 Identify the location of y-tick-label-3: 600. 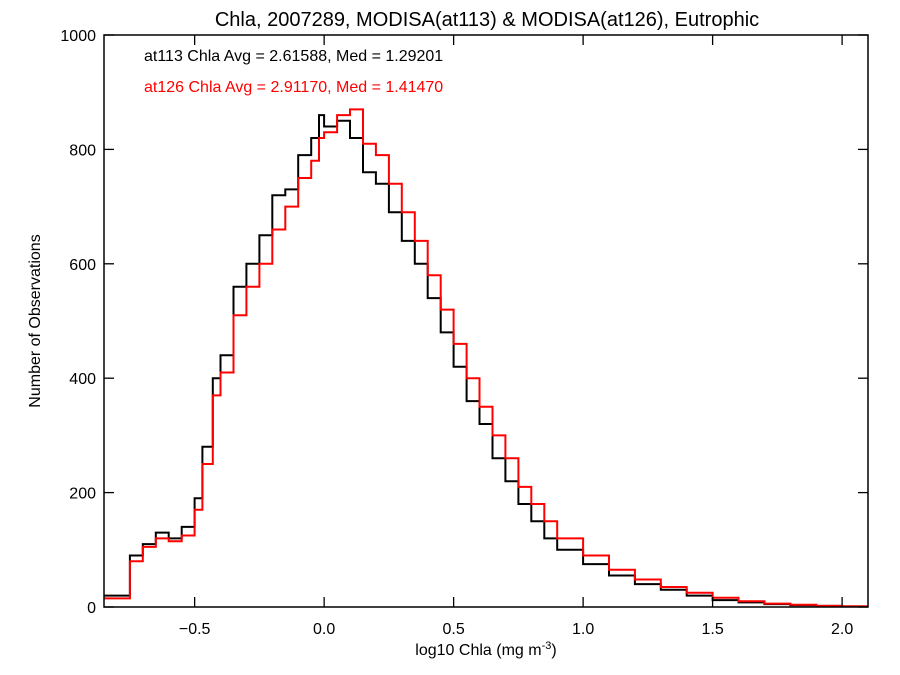
(82, 265).